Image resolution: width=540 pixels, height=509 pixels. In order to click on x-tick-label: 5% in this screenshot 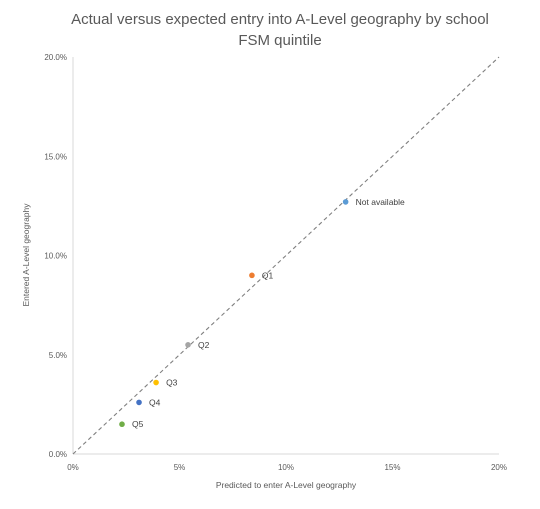, I will do `click(180, 467)`.